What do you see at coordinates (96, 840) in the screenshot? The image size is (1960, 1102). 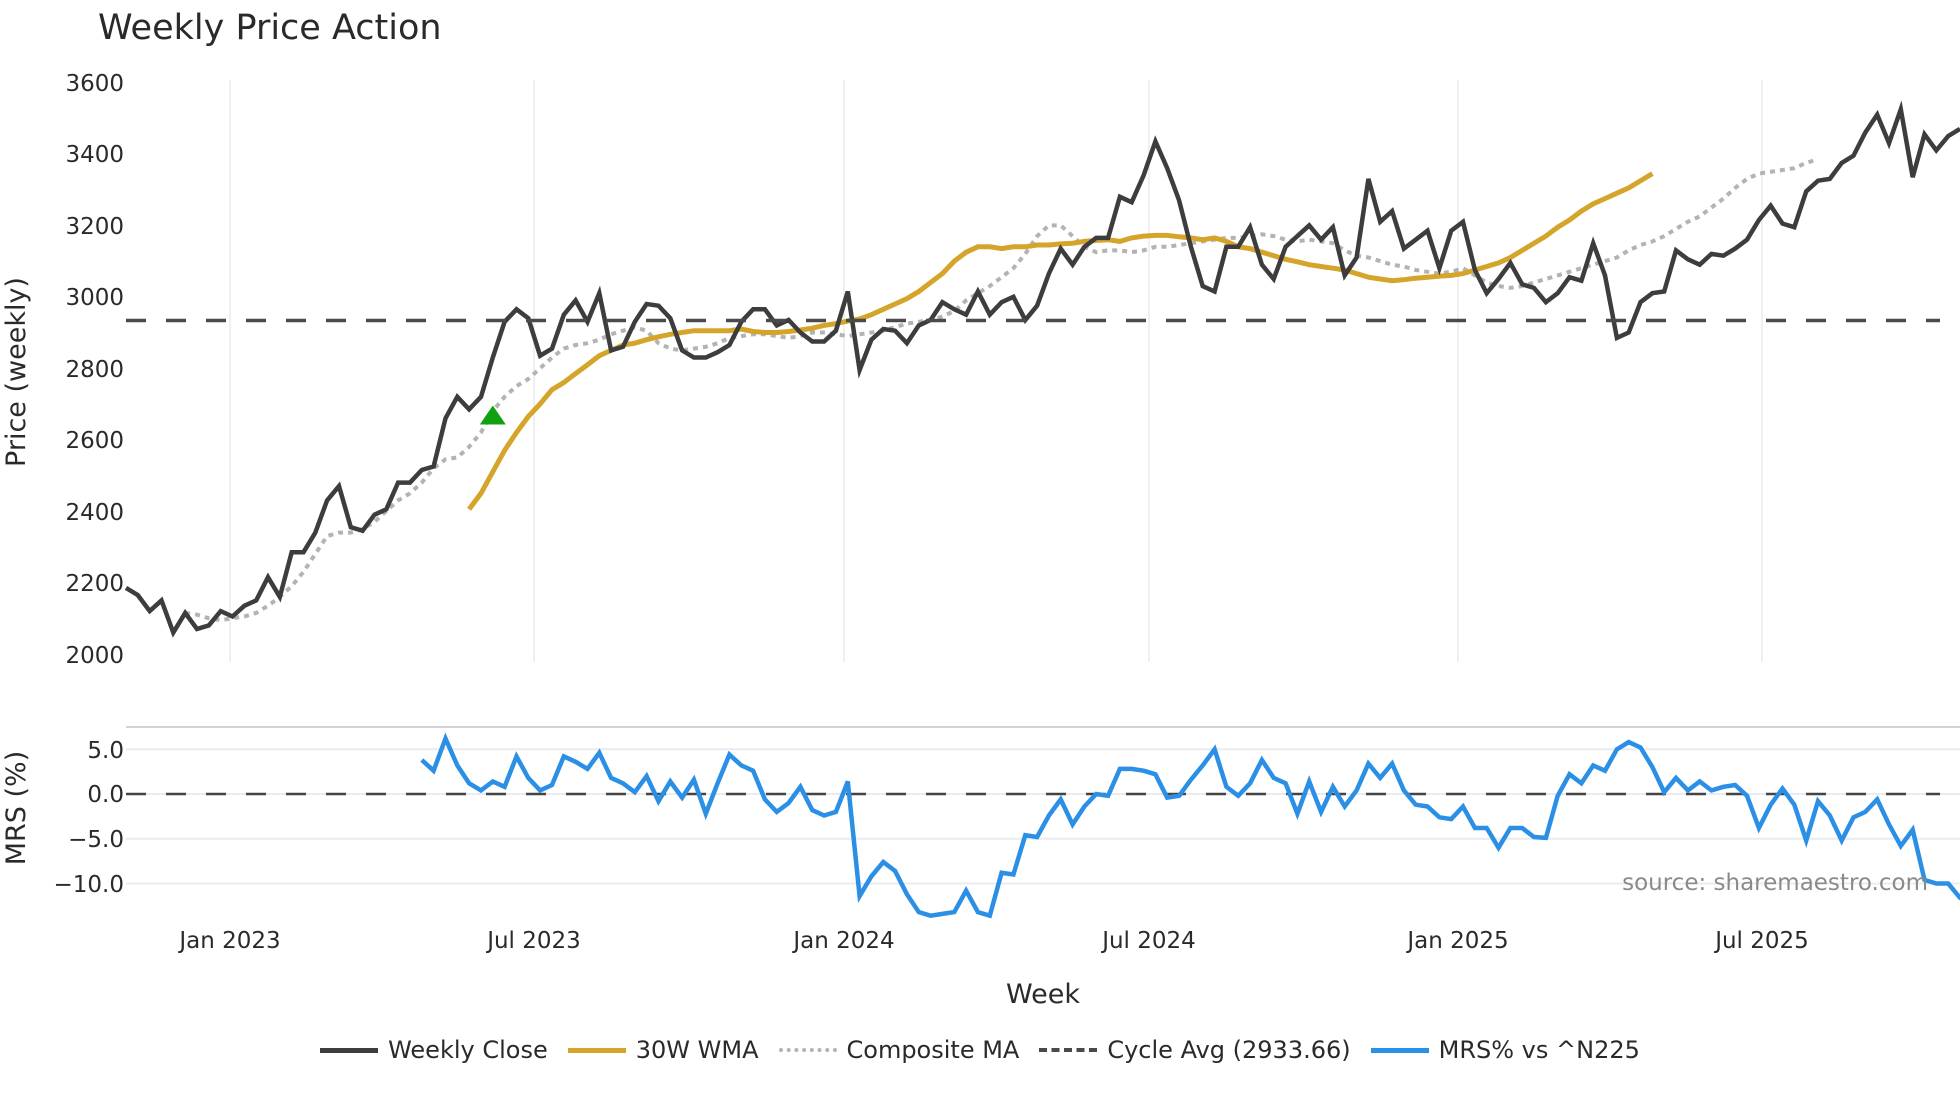 I see `y-tick: −5.0` at bounding box center [96, 840].